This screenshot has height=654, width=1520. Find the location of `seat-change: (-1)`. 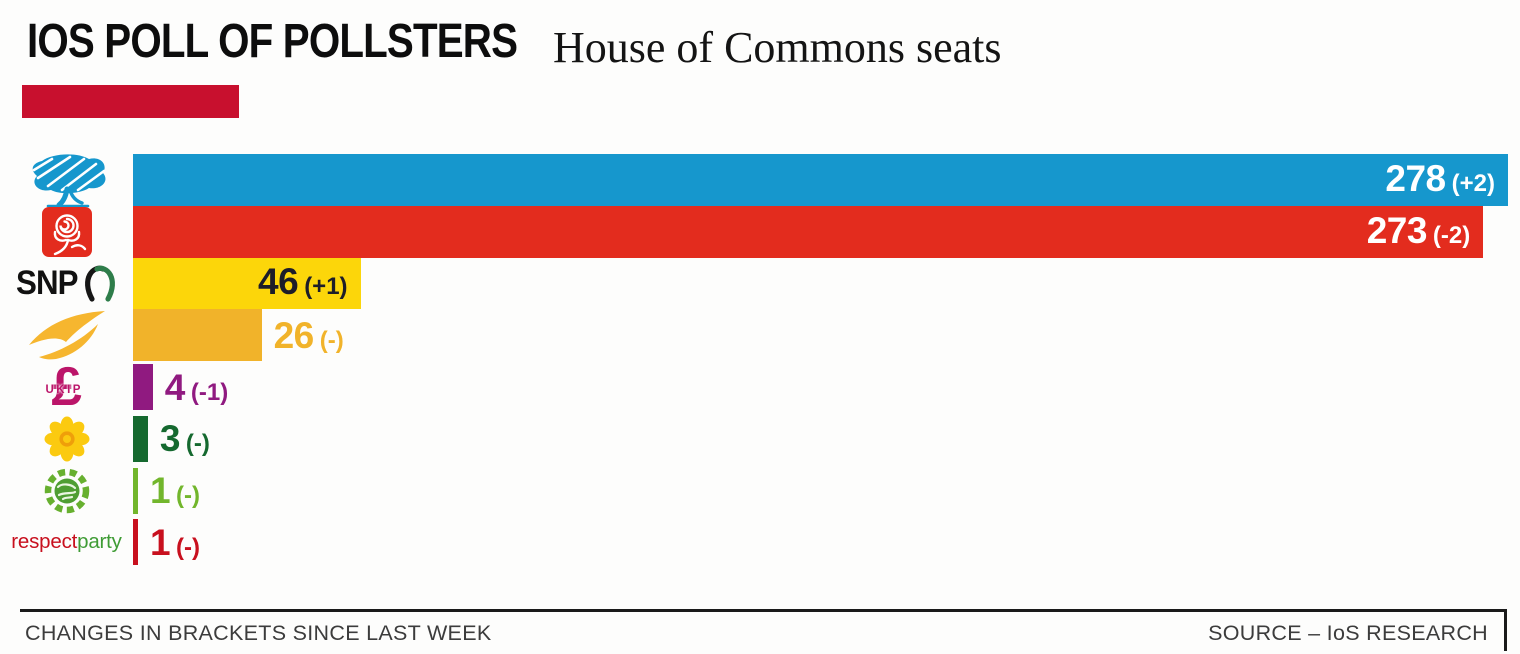

seat-change: (-1) is located at coordinates (209, 392).